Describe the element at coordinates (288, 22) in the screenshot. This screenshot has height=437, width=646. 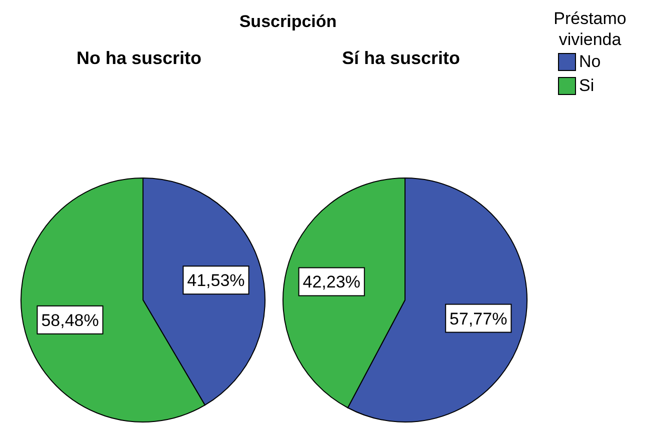
I see `chart-title: Suscripción` at that location.